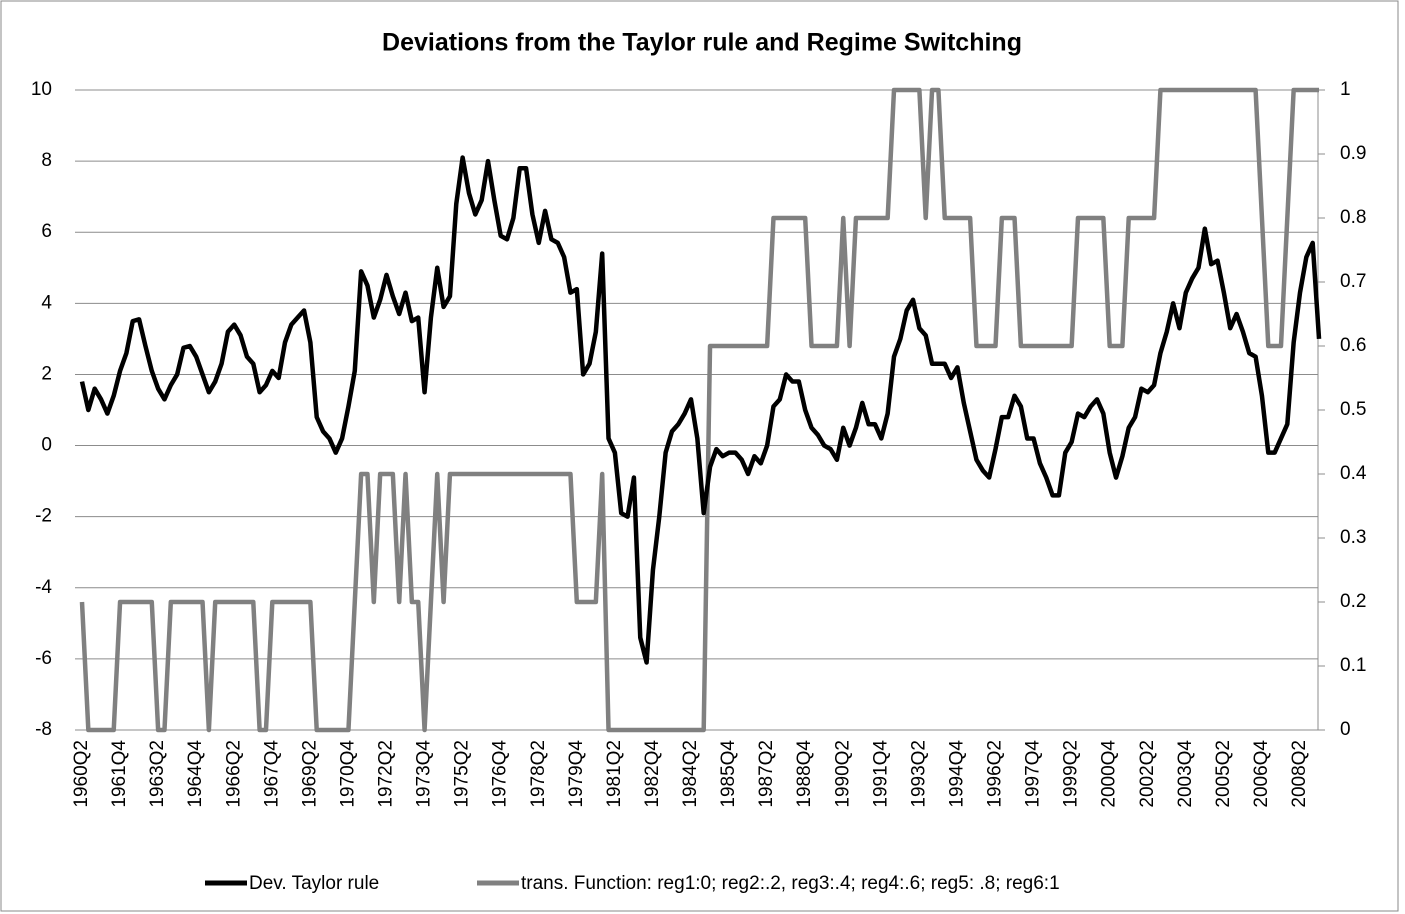  Describe the element at coordinates (1261, 774) in the screenshot. I see `x-tick-label: 2006Q4` at that location.